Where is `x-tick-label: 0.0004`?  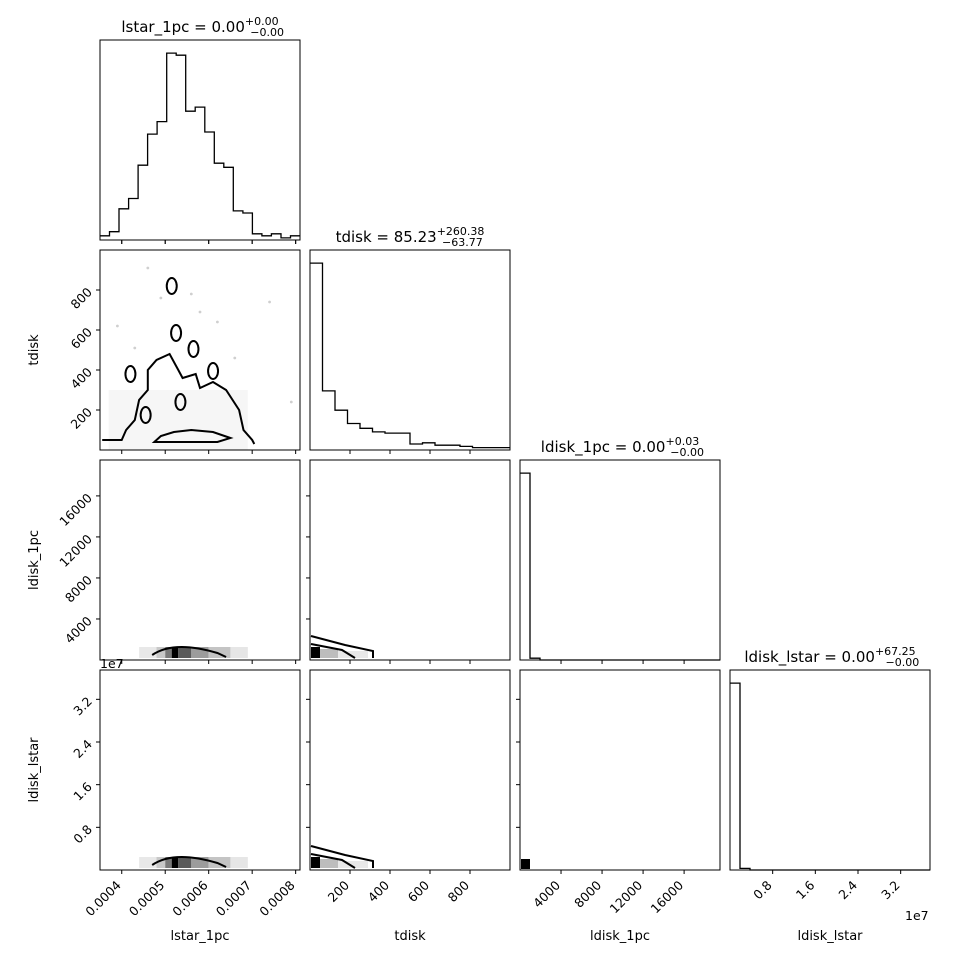
x-tick-label: 0.0004 is located at coordinates (103, 898).